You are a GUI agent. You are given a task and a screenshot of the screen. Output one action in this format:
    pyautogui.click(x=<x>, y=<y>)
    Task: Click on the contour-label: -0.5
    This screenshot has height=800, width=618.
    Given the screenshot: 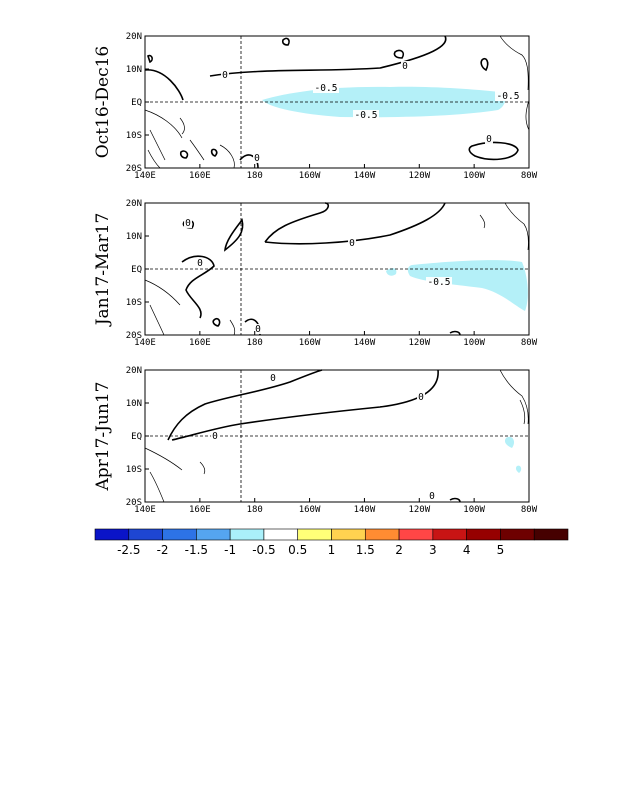 What is the action you would take?
    pyautogui.click(x=508, y=96)
    